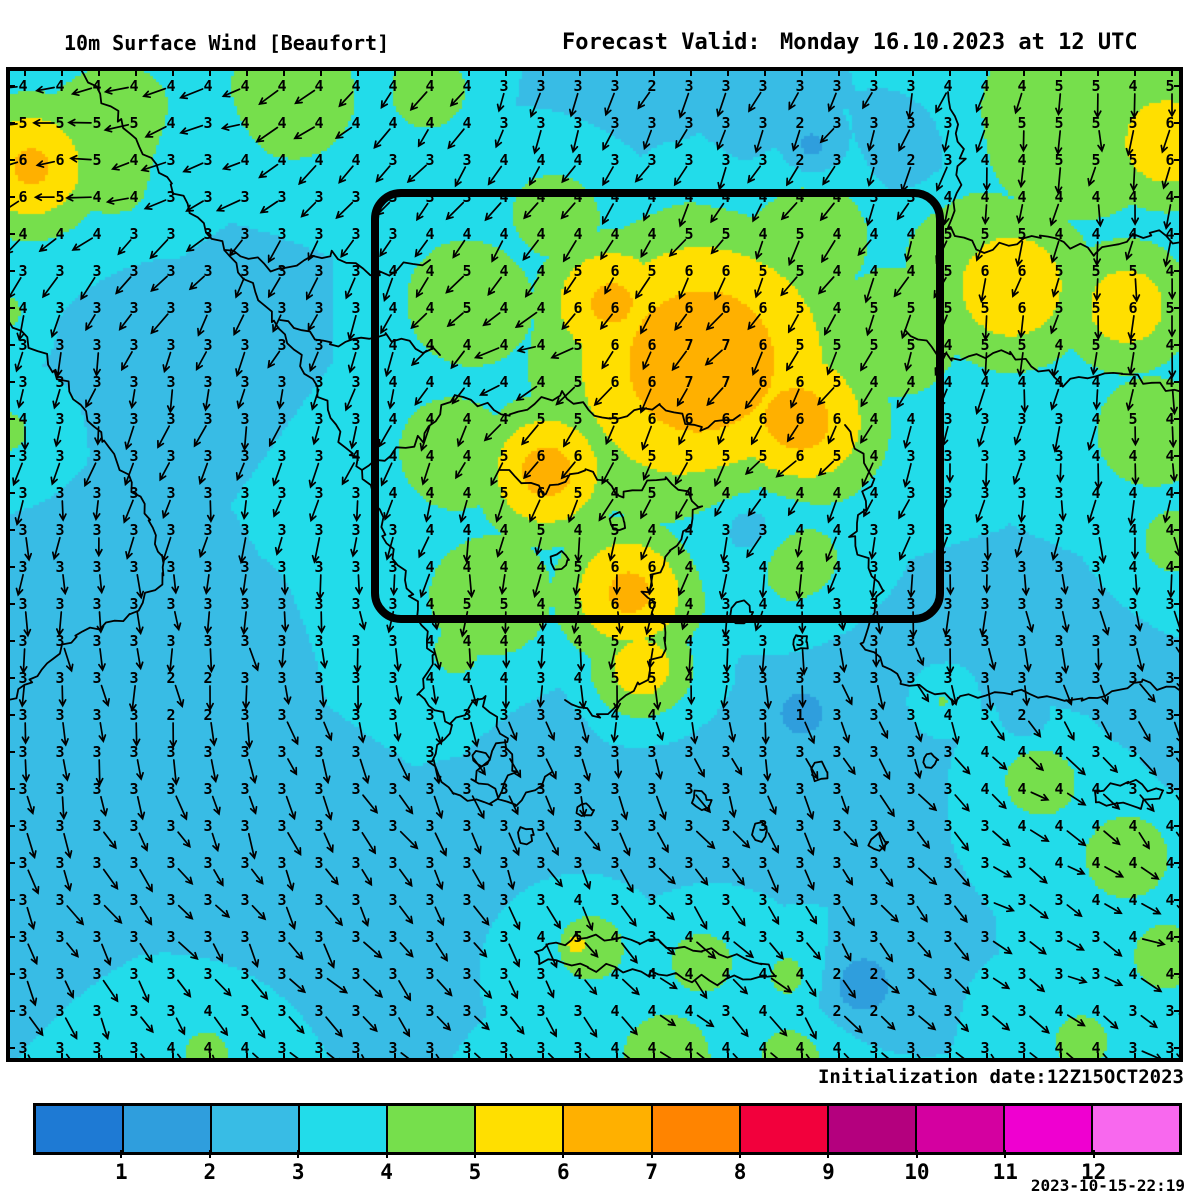 This screenshot has width=1200, height=1200. I want to click on colorbar-tick, so click(828, 1154).